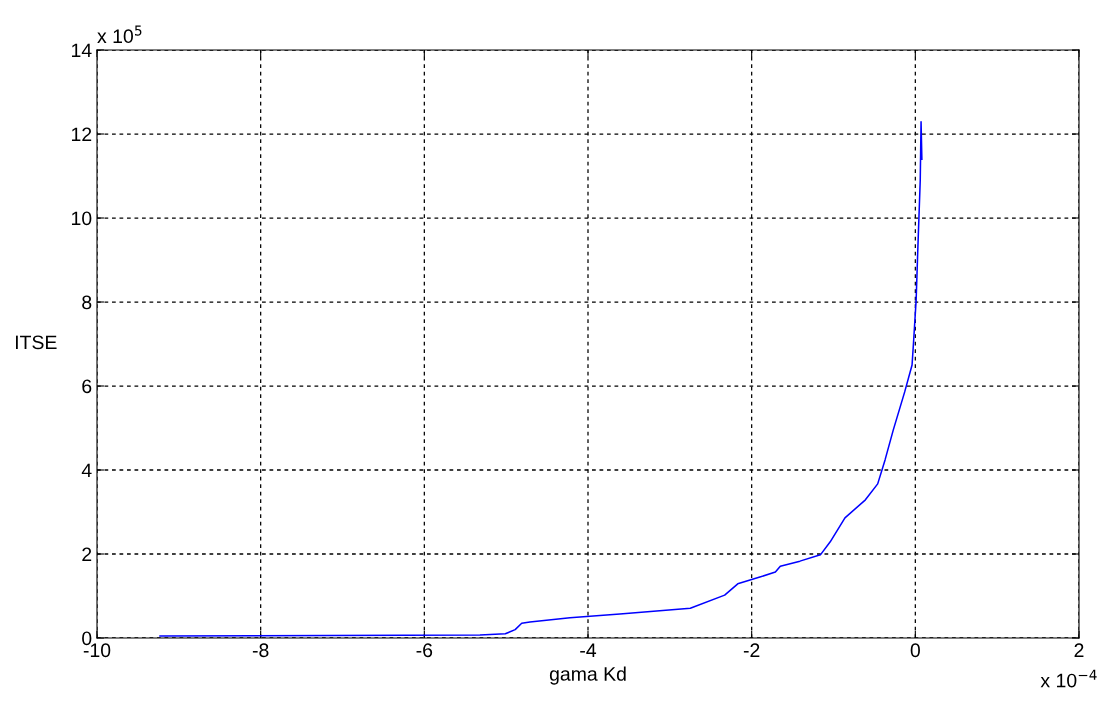 This screenshot has width=1097, height=717. Describe the element at coordinates (82, 134) in the screenshot. I see `y-tick-label: 12` at that location.